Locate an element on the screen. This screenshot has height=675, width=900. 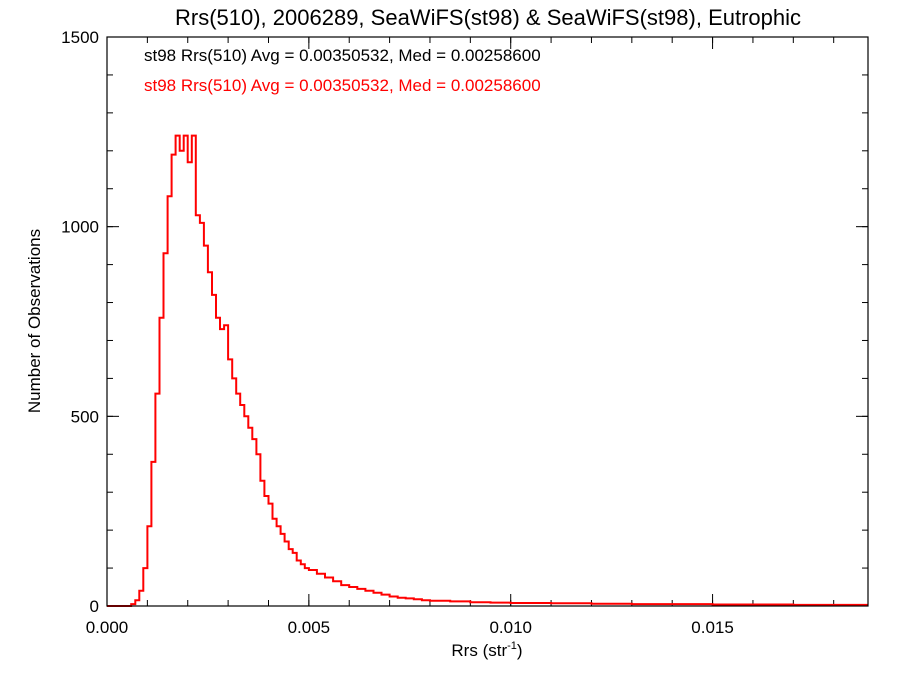
y-axis-label: Number of Observations is located at coordinates (34, 321).